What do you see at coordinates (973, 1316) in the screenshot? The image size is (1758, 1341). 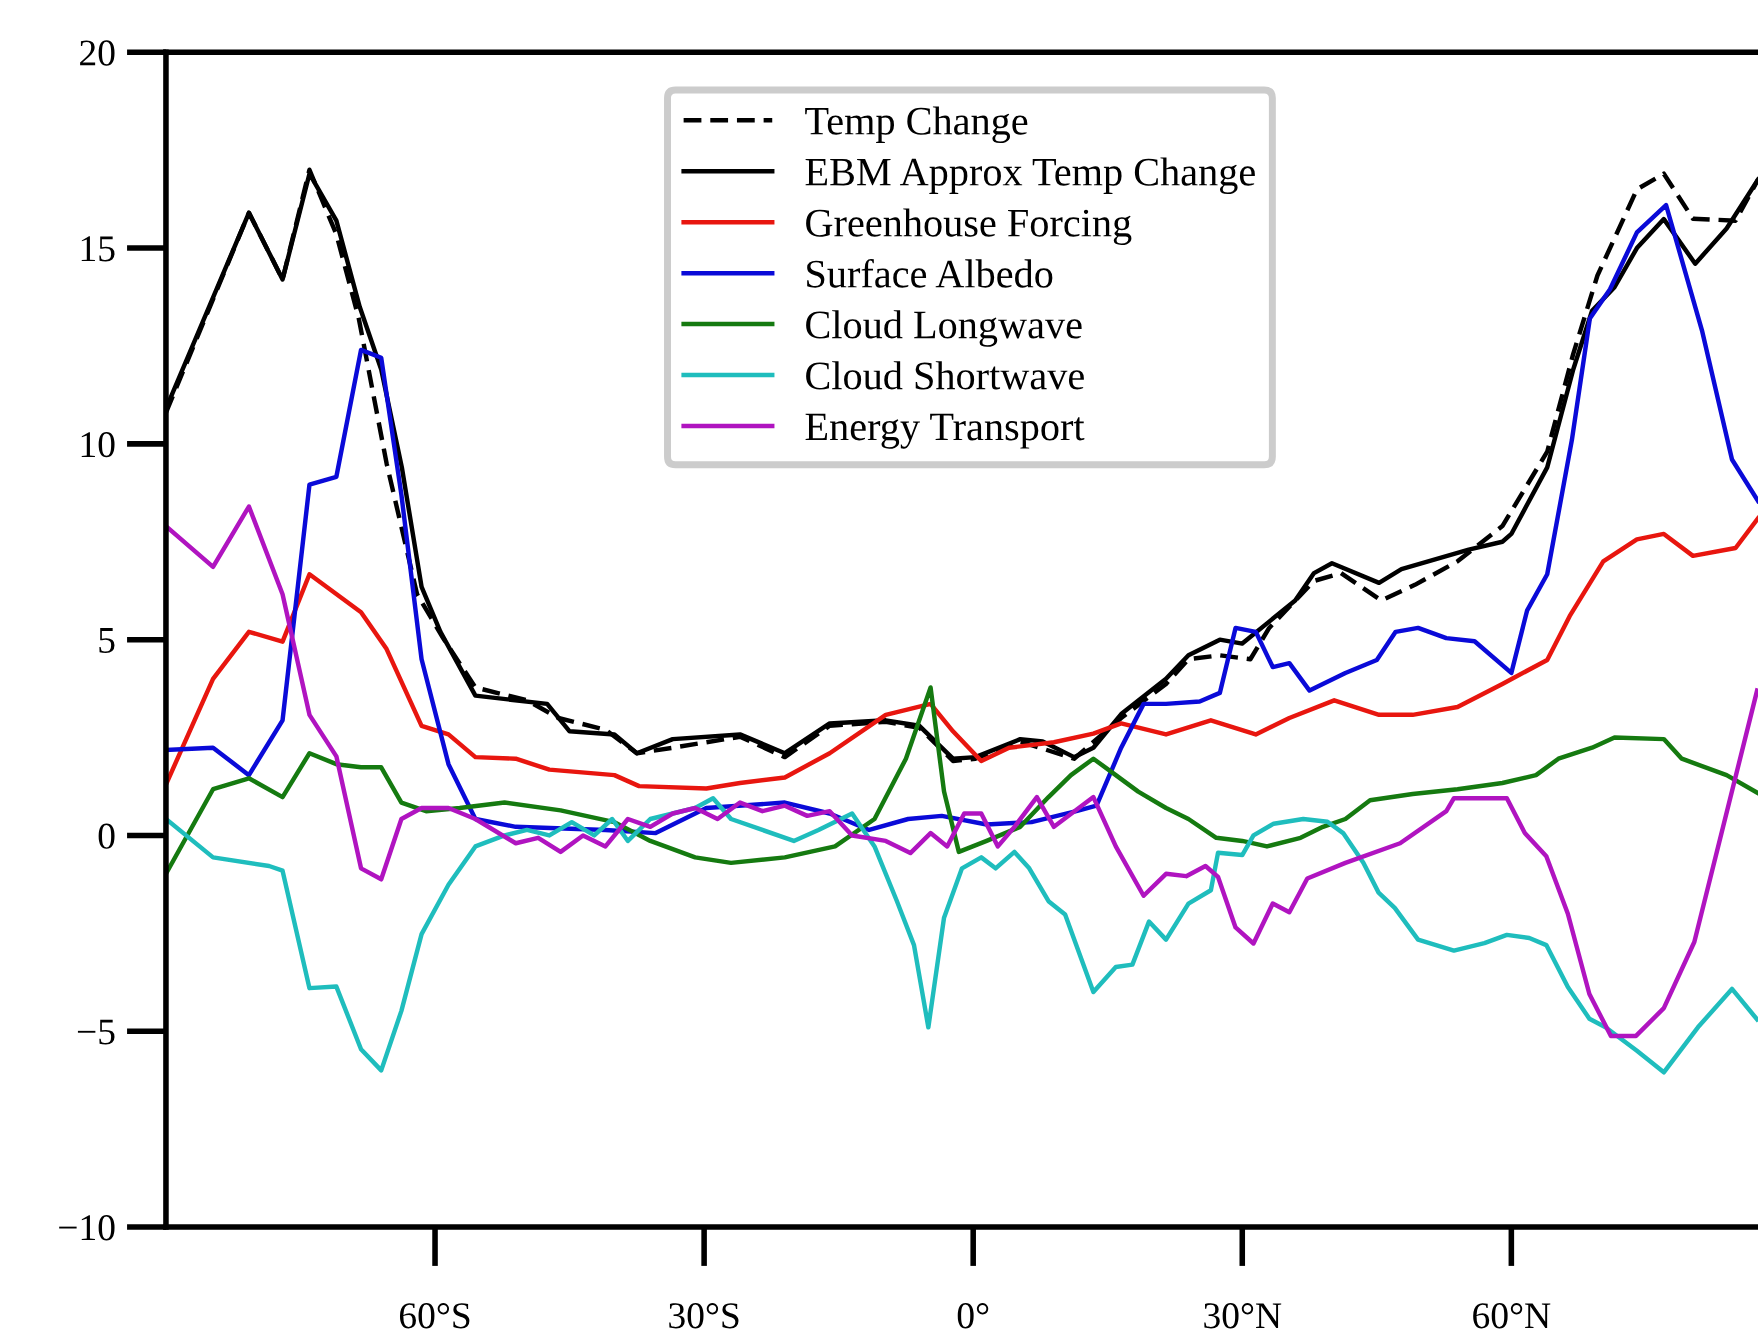 I see `x-tick-label: 0°` at bounding box center [973, 1316].